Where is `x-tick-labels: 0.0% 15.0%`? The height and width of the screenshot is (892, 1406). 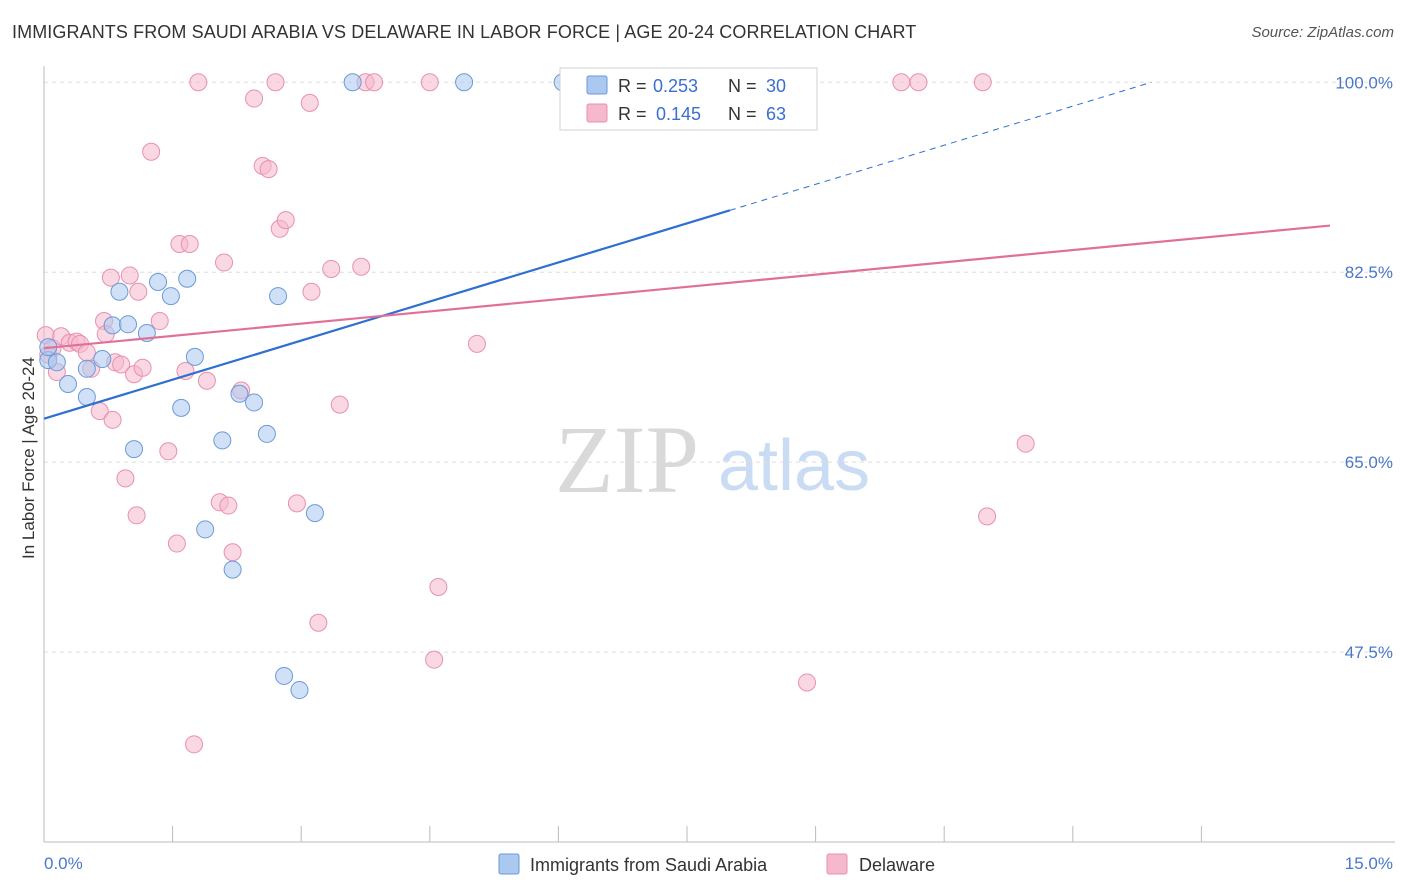
x-tick-labels: 0.0% 15.0% is located at coordinates (718, 863).